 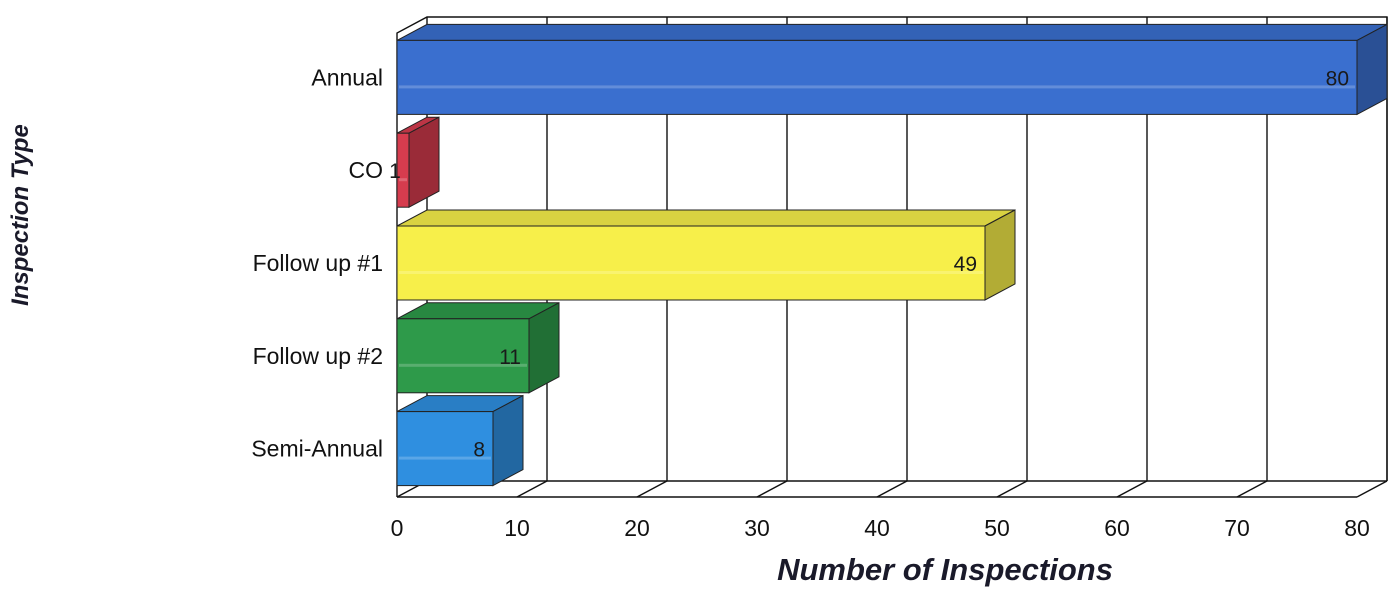 I want to click on x-tick-label-2: 20, so click(x=637, y=528).